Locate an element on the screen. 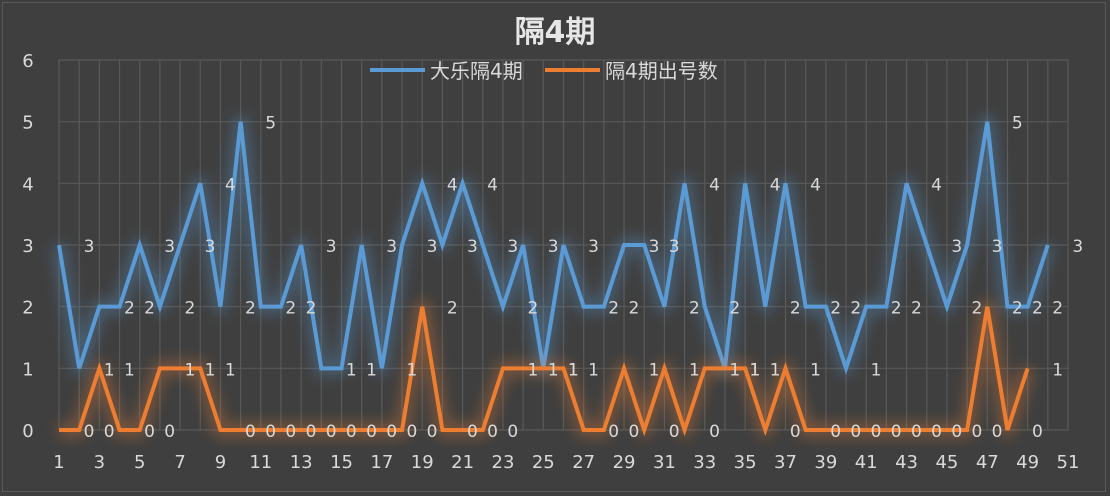 The image size is (1110, 496). svg-text: 15 is located at coordinates (341, 462).